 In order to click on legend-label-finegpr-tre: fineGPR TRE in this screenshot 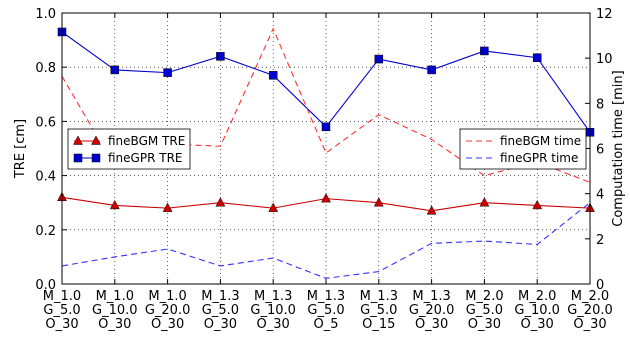, I will do `click(145, 158)`.